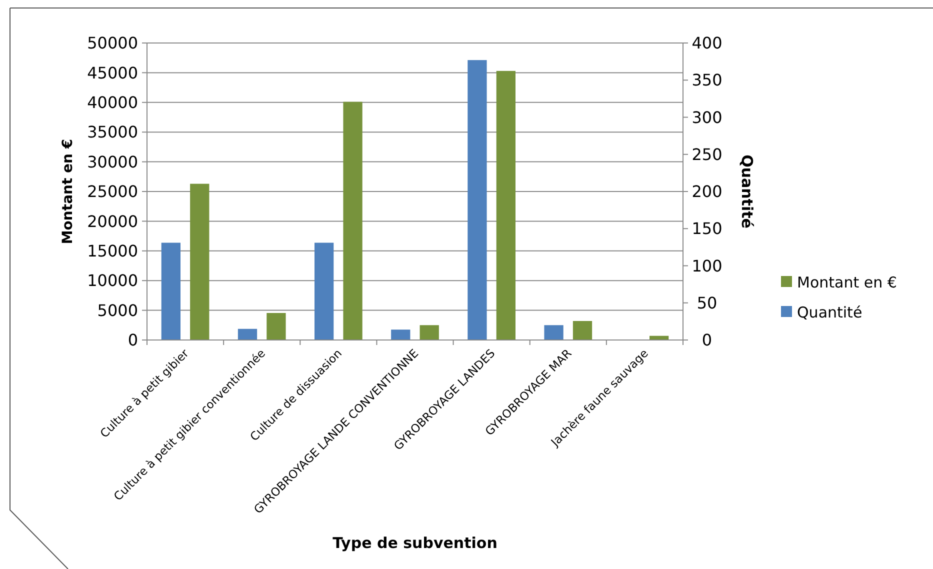 Image resolution: width=933 pixels, height=569 pixels. I want to click on y-tick-label: 0, so click(133, 340).